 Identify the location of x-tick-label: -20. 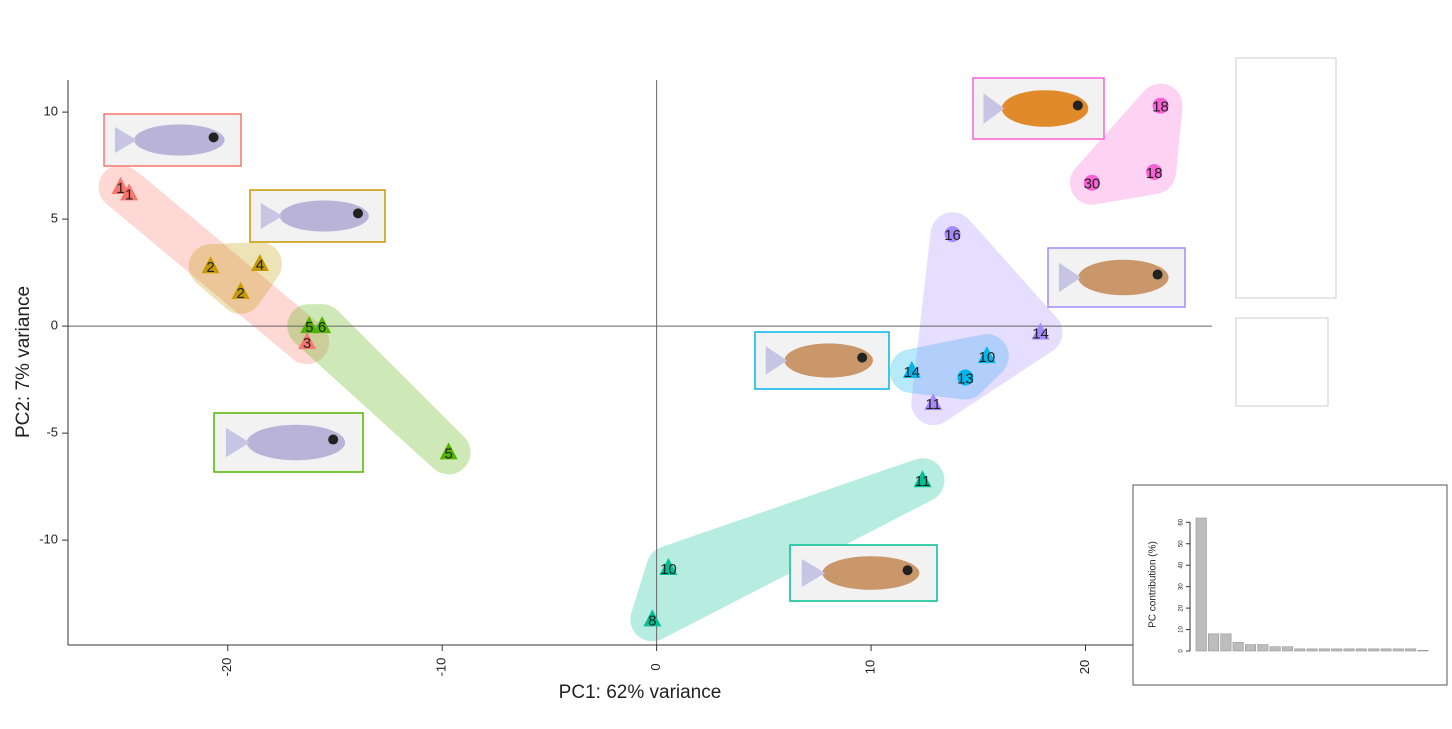
(226, 667).